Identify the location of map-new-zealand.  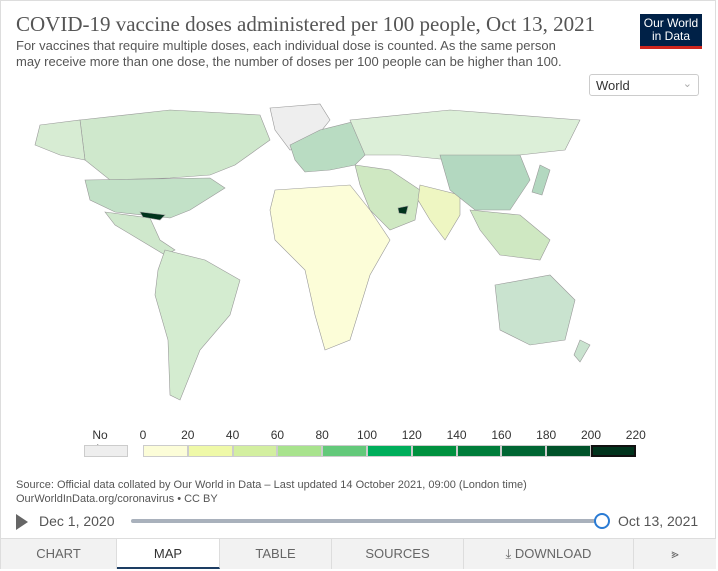
(582, 351).